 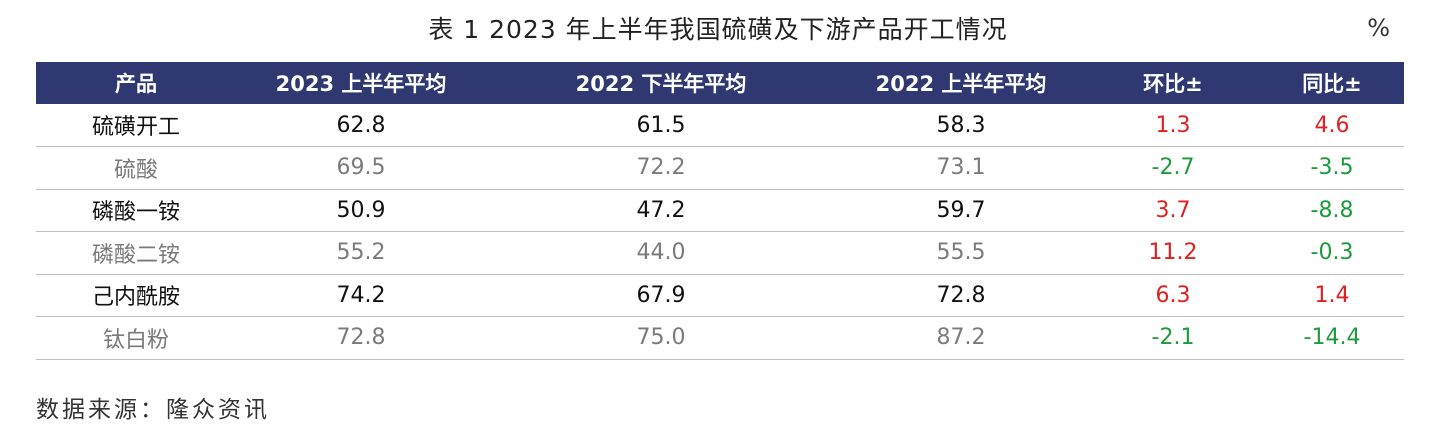 What do you see at coordinates (1332, 125) in the screenshot?
I see `yoy-change: 4.6` at bounding box center [1332, 125].